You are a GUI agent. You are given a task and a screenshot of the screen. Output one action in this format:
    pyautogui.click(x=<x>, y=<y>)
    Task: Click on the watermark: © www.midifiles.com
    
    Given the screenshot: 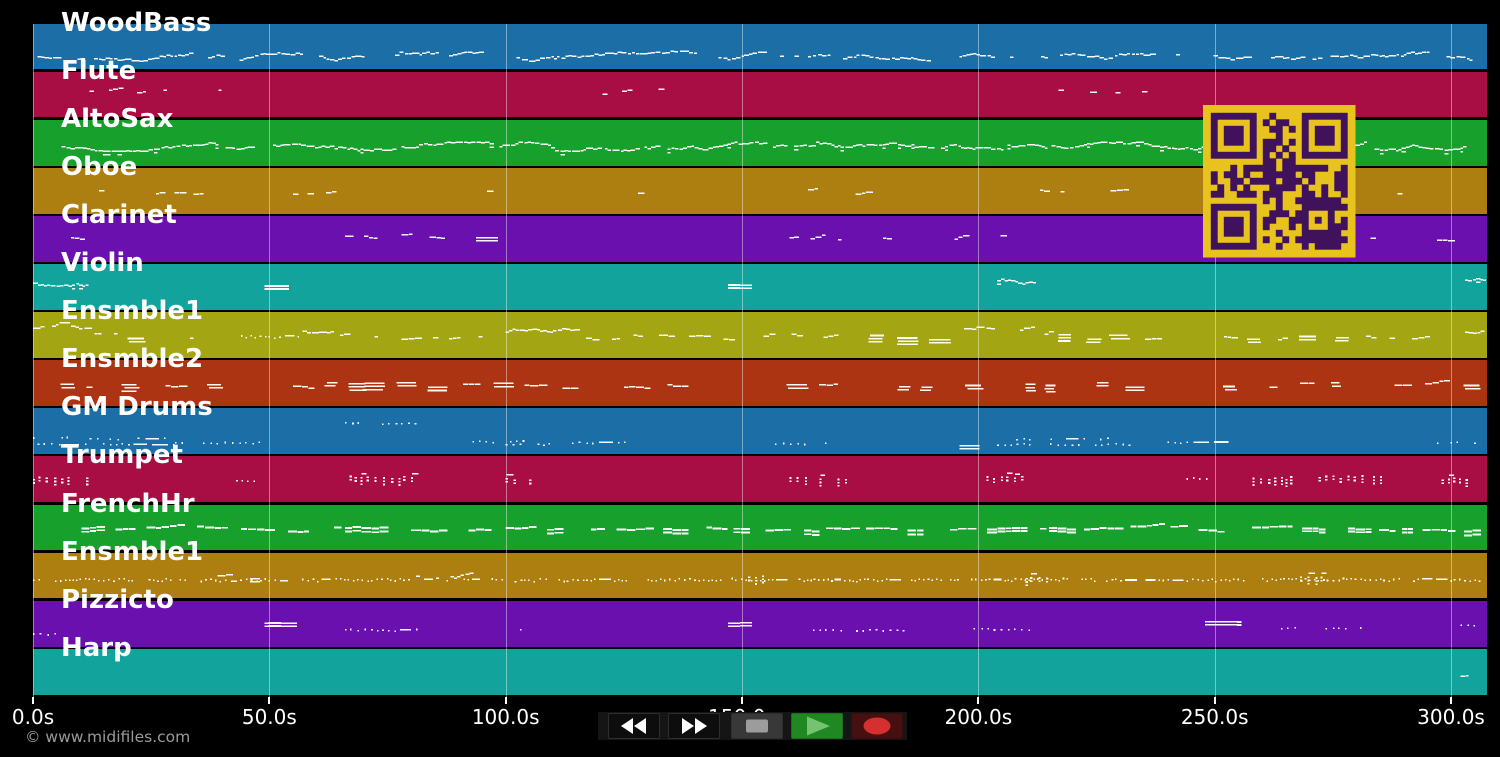 What is the action you would take?
    pyautogui.click(x=108, y=737)
    